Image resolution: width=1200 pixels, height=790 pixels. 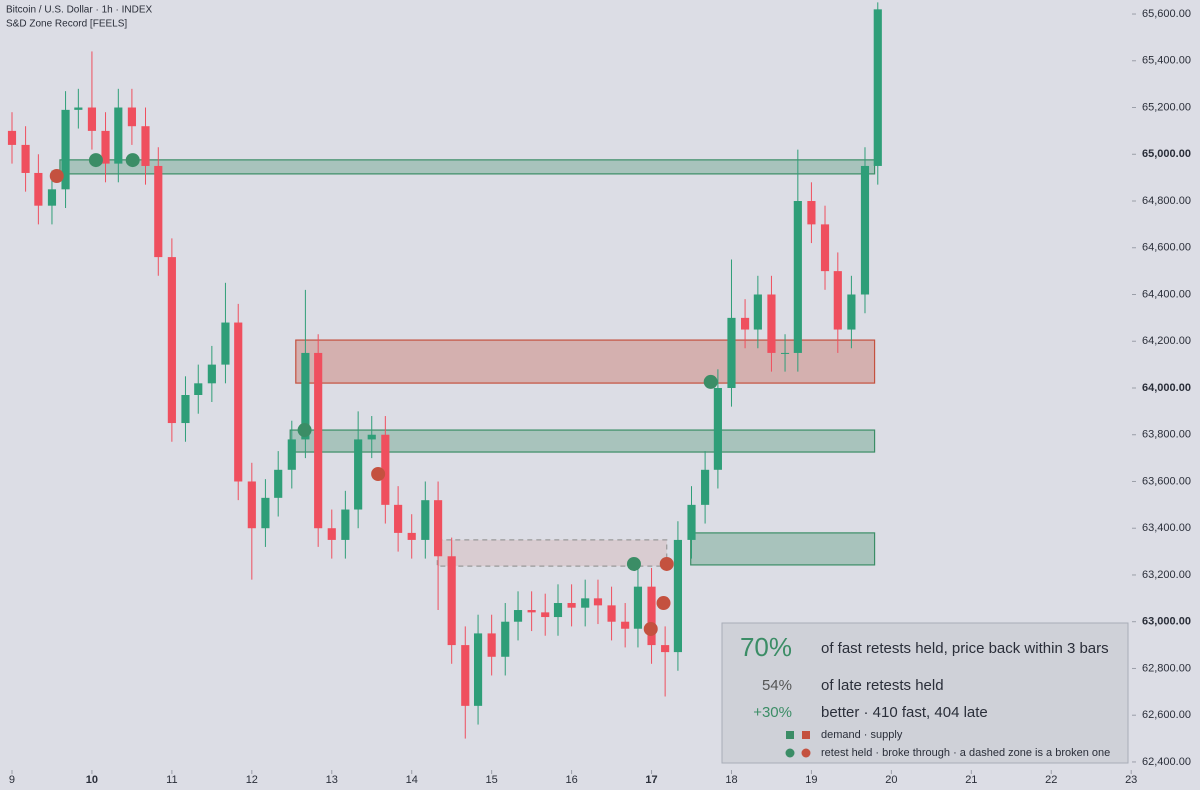 What do you see at coordinates (1166, 14) in the screenshot?
I see `y-tick-label: 65,600.00` at bounding box center [1166, 14].